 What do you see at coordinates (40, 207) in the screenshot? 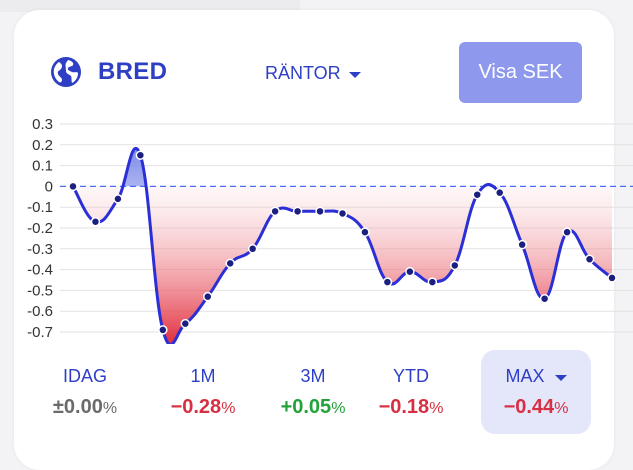
I see `y-tick-label: -0.1` at bounding box center [40, 207].